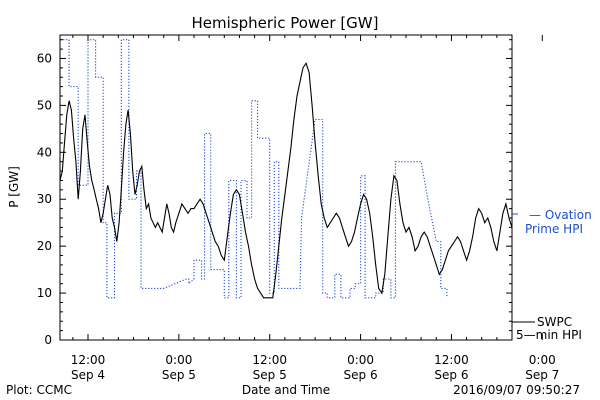 This screenshot has width=600, height=400. What do you see at coordinates (44, 199) in the screenshot?
I see `y-tick-label: 30` at bounding box center [44, 199].